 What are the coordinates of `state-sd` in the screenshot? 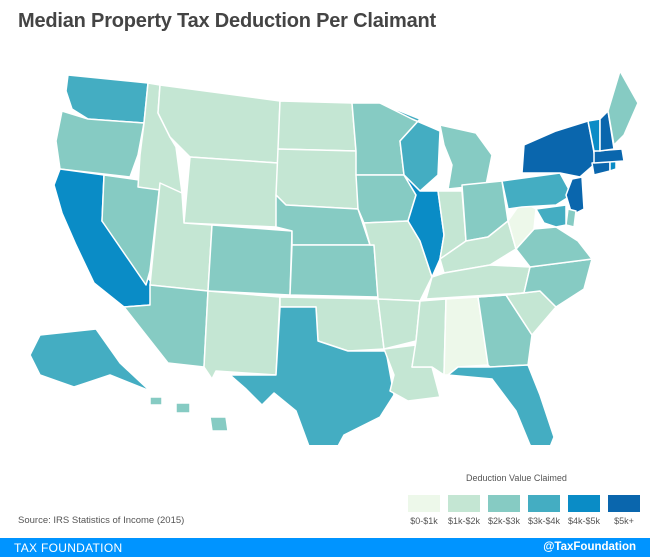 It's located at (317, 179).